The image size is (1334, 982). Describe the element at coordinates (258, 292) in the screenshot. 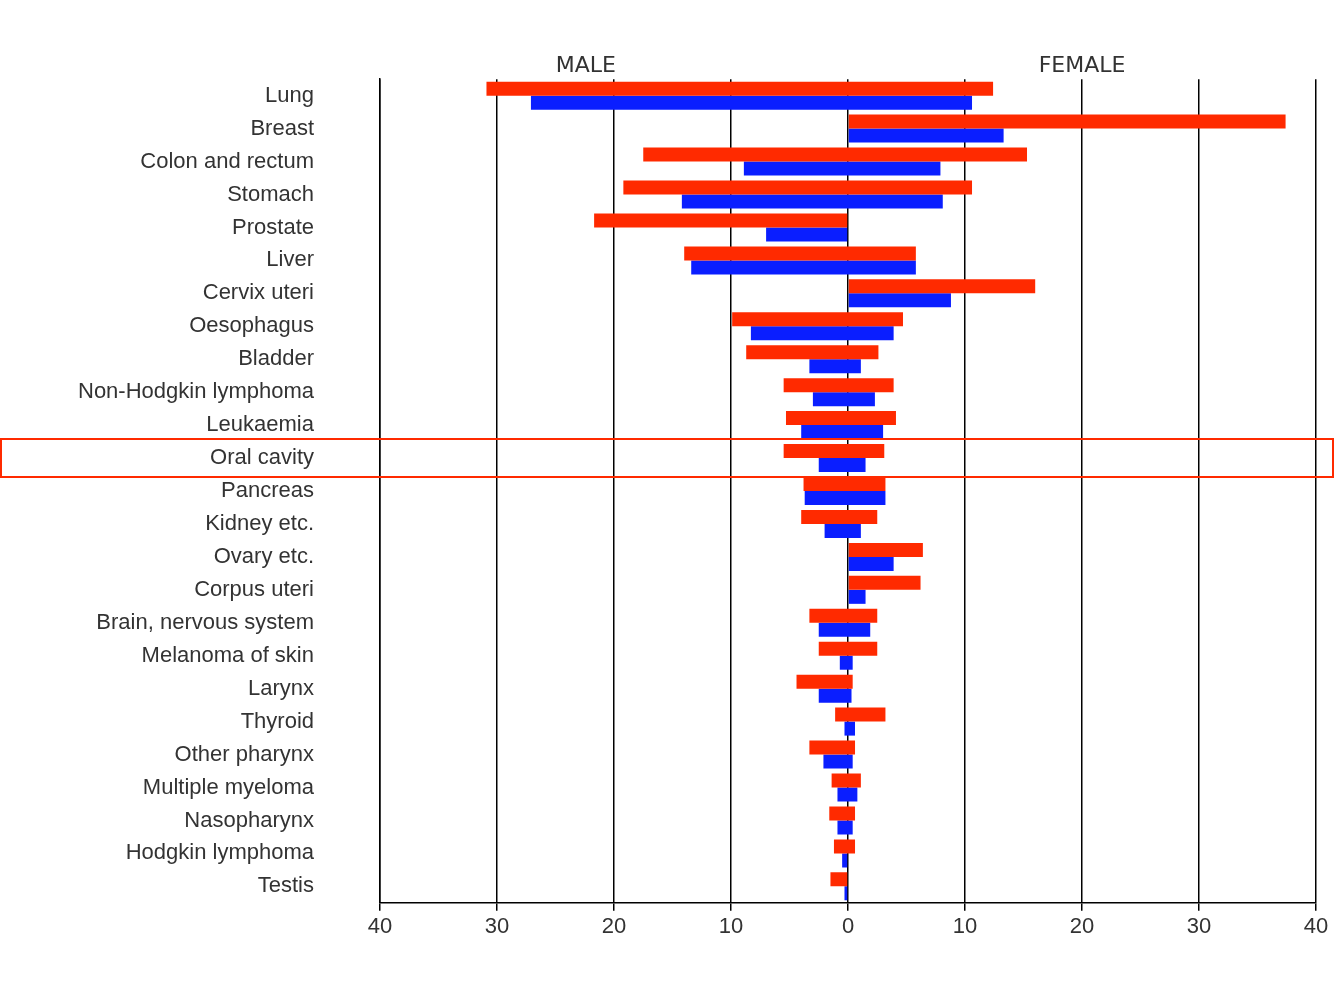

I see `y-tick-label: Cervix uteri` at that location.